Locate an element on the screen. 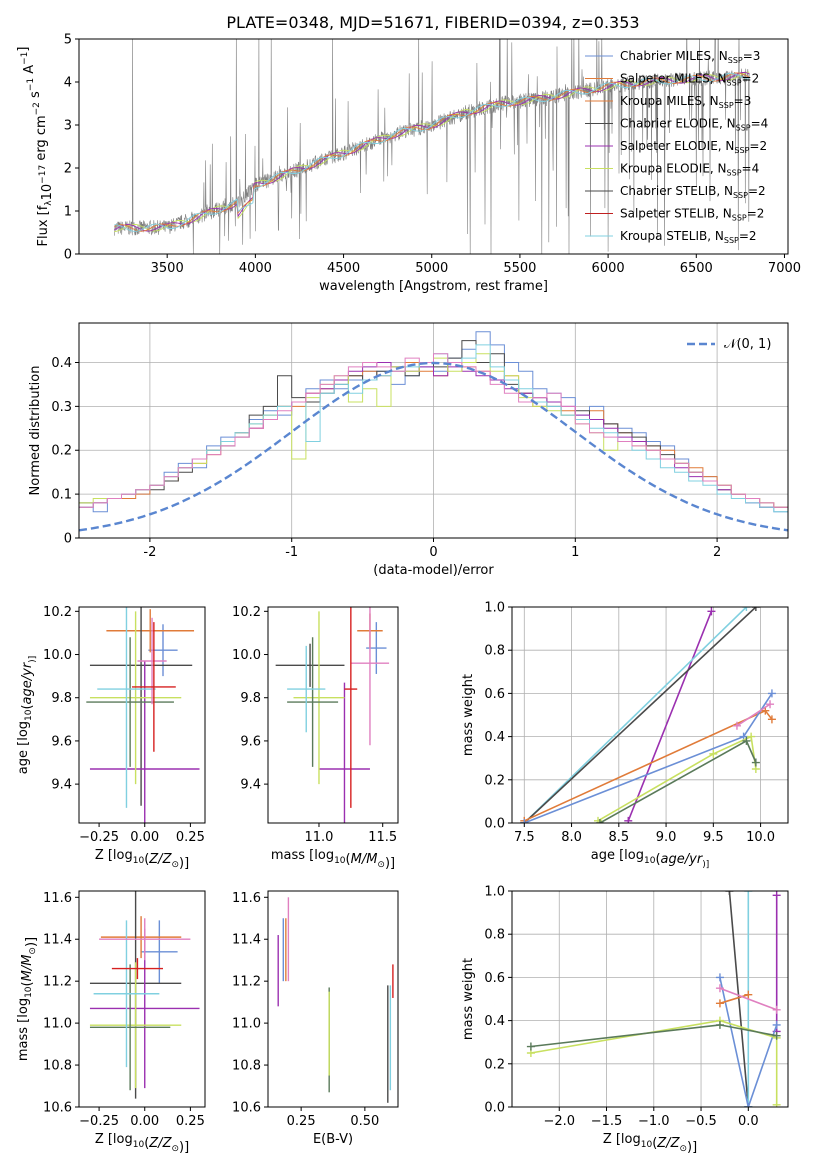 The width and height of the screenshot is (819, 1170). x-tick-label: 6000 is located at coordinates (608, 268).